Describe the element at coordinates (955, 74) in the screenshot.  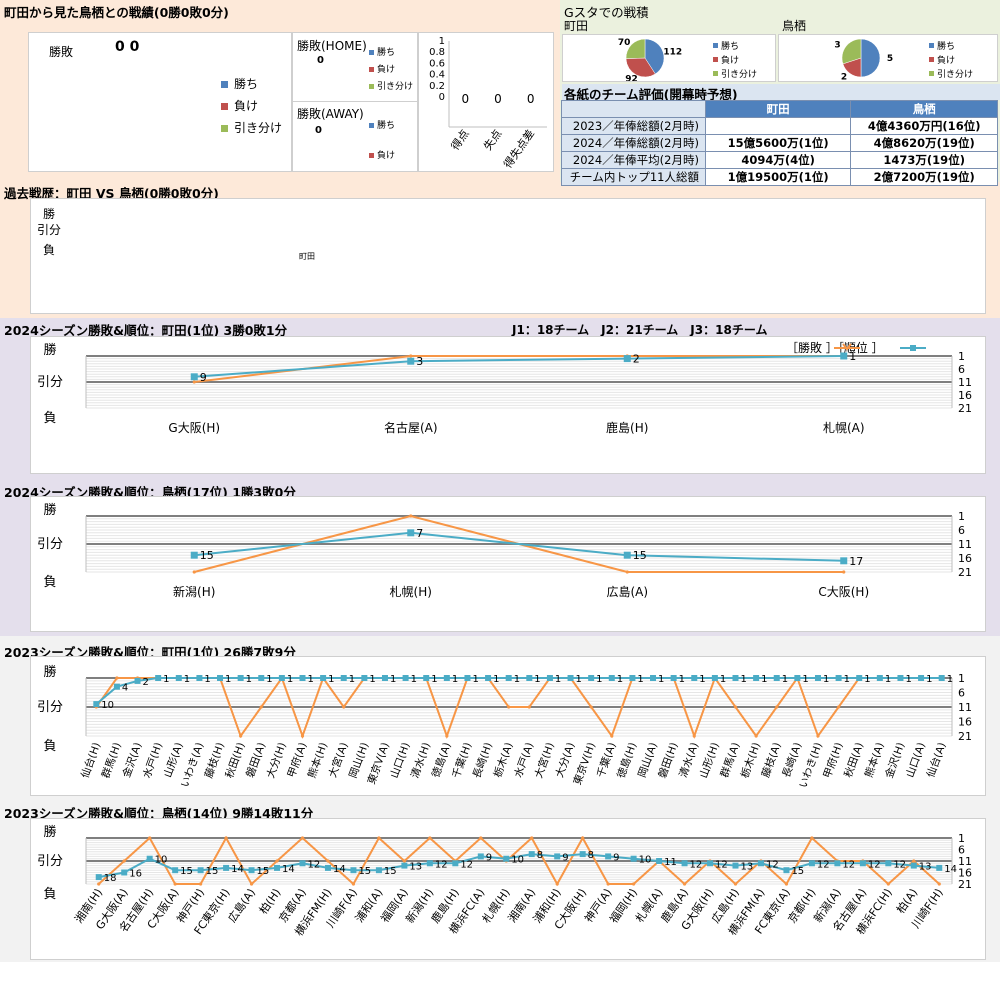
I see `pie-legend-label: 引き分け` at that location.